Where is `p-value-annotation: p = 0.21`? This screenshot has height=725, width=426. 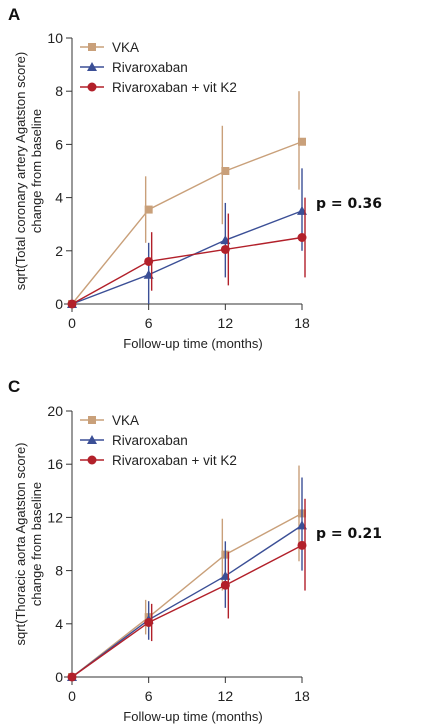
p-value-annotation: p = 0.21 is located at coordinates (349, 534).